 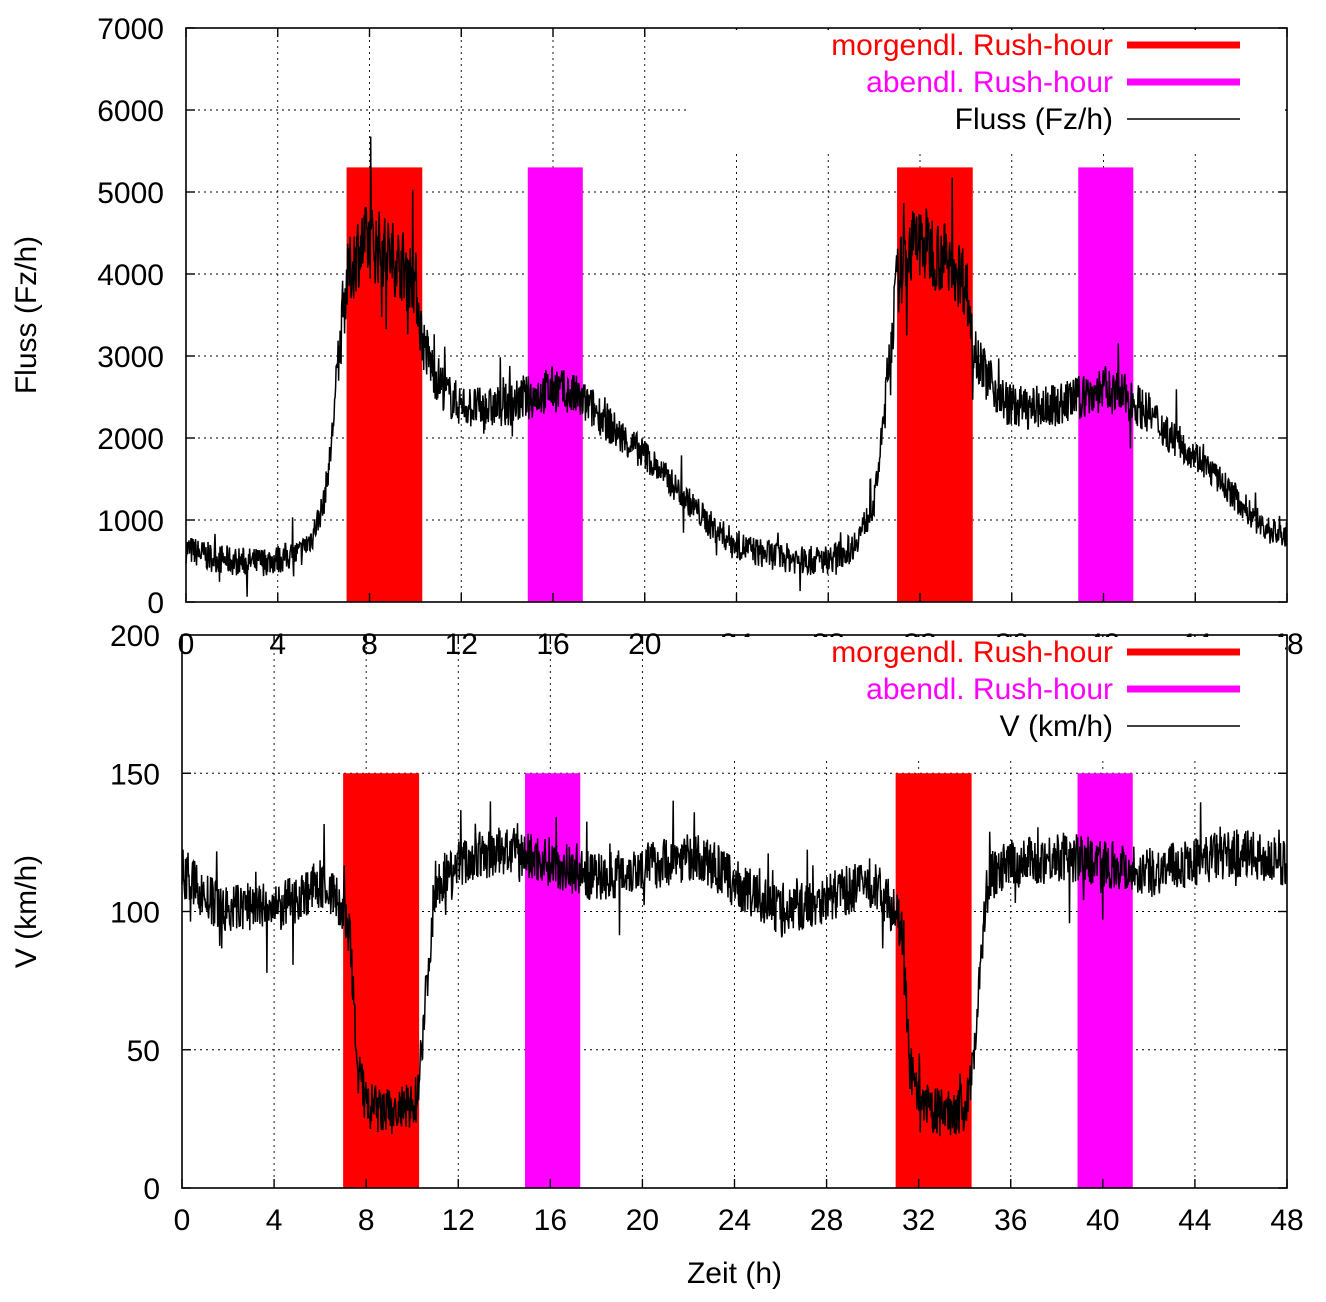 I want to click on y-tick-label: 2000, so click(x=130, y=439).